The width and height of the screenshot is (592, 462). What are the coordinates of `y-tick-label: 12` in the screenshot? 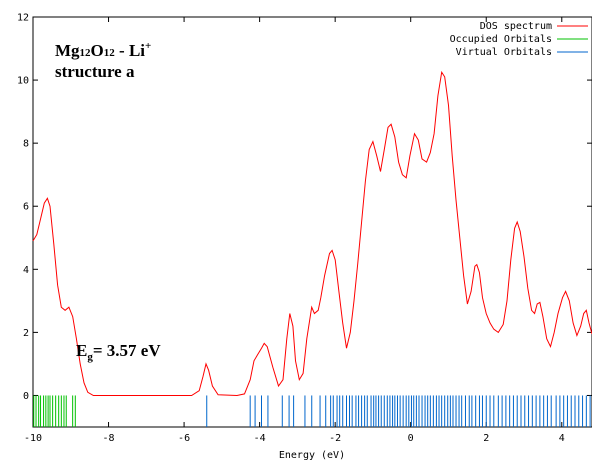 It's located at (23, 18).